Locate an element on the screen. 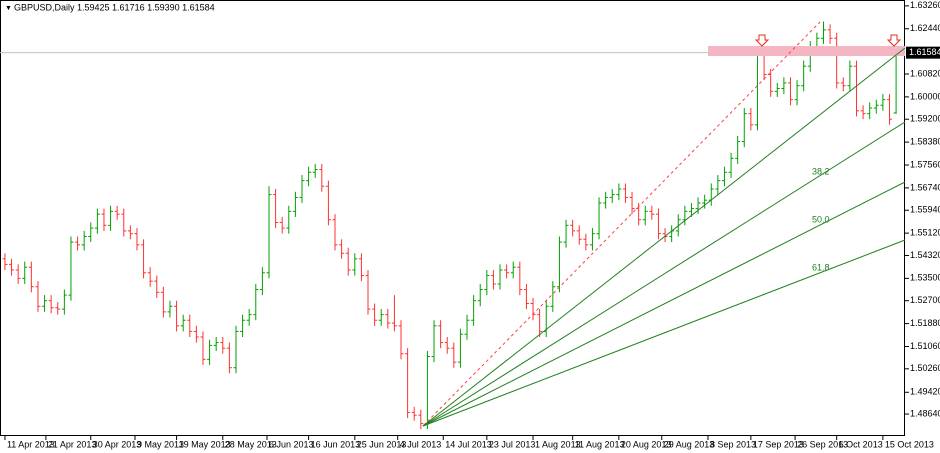  x-tick-label: 16 Jun 2013 is located at coordinates (336, 444).